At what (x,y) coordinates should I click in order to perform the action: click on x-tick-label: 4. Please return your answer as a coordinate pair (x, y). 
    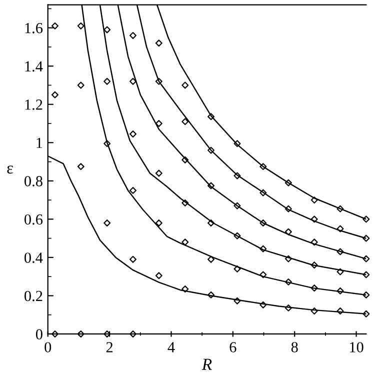
    Looking at the image, I should click on (171, 347).